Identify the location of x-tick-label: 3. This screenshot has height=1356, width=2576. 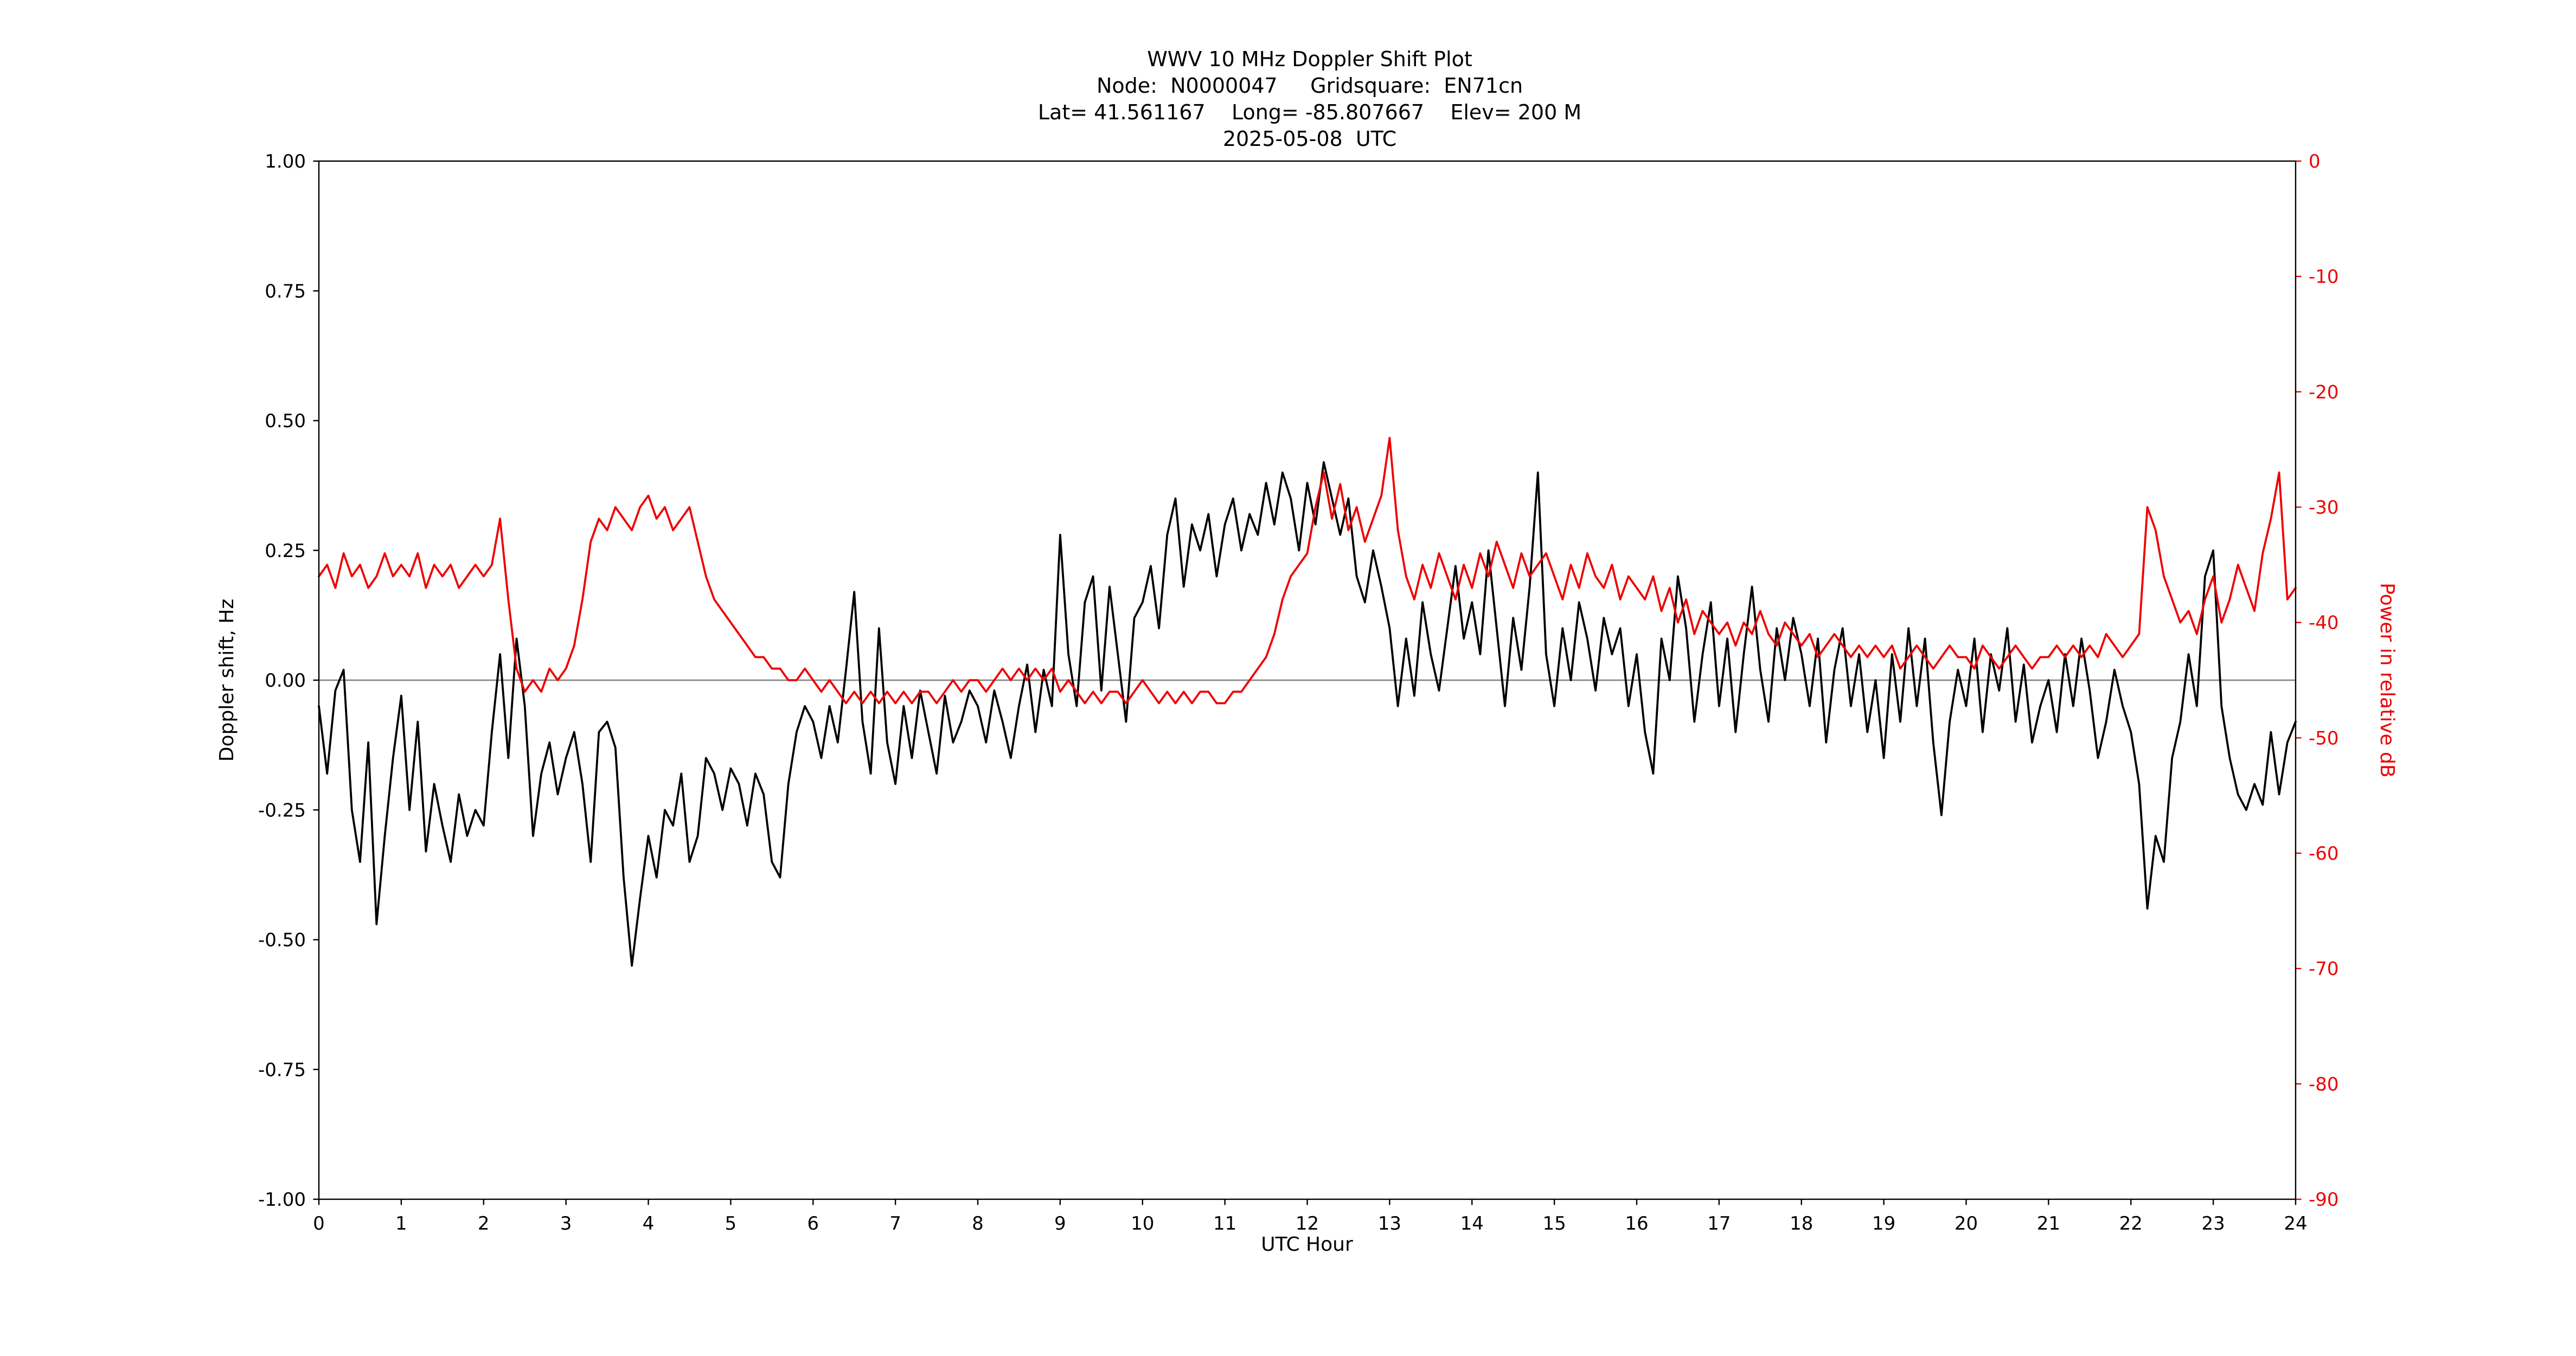
(566, 1224).